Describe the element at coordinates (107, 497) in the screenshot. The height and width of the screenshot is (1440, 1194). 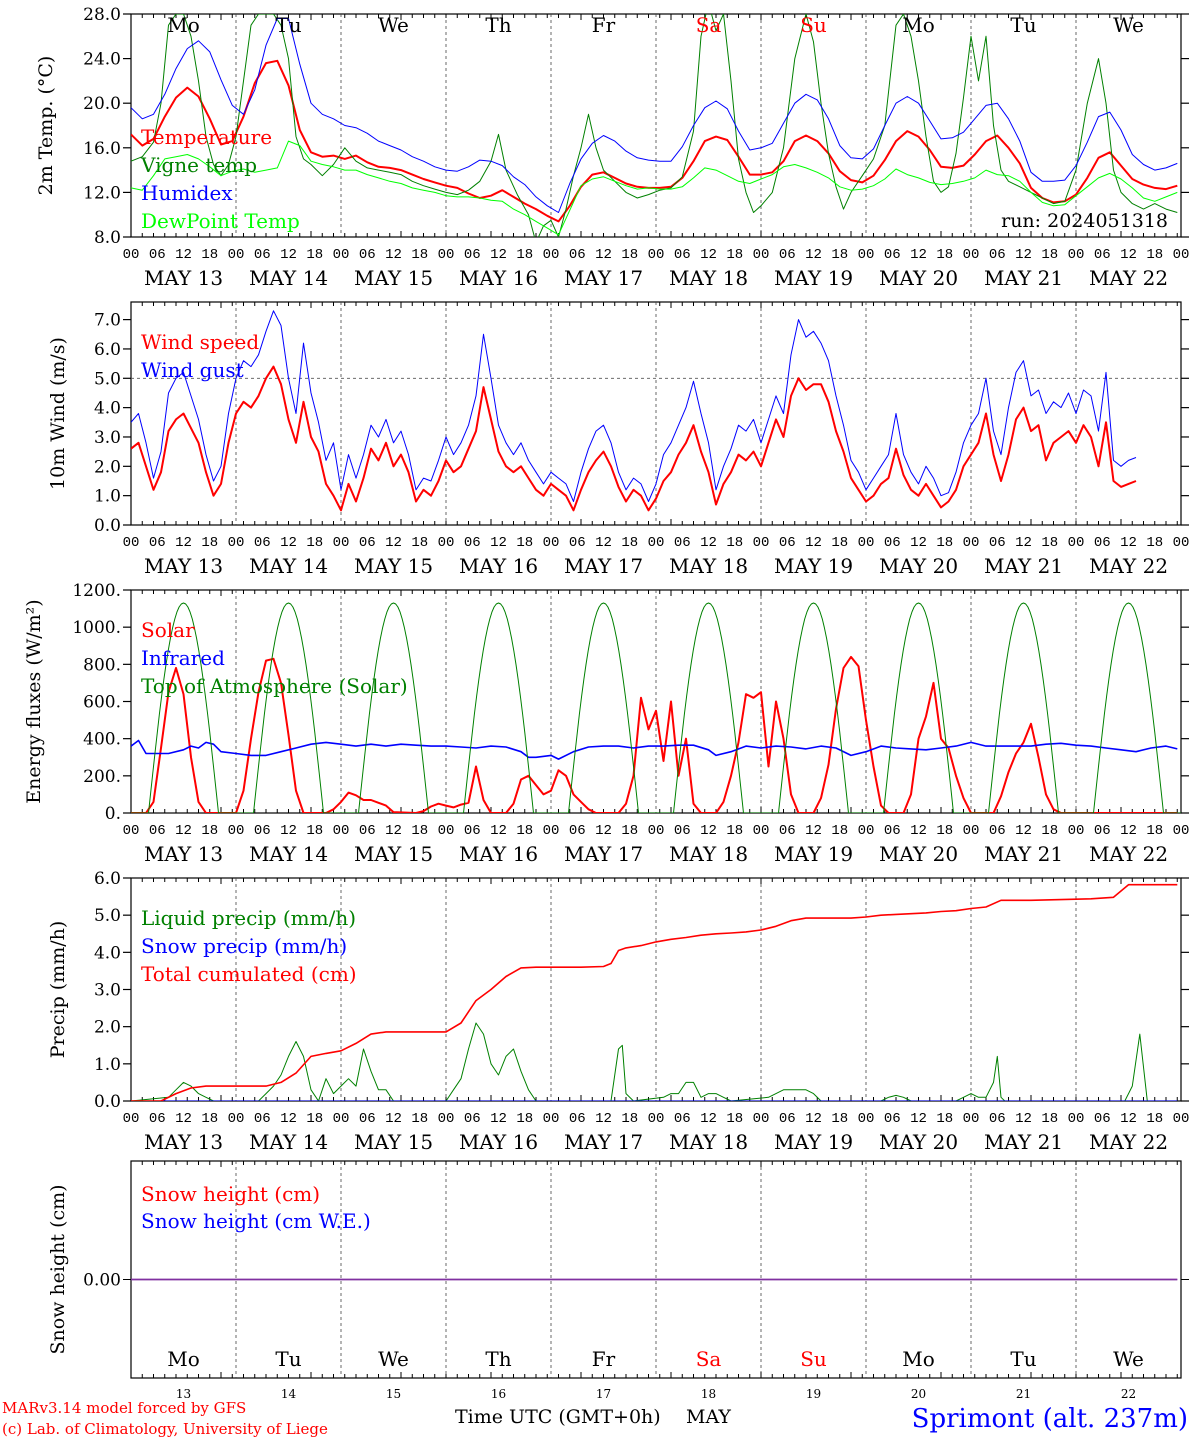
I see `y-tick-label: 1.0` at that location.